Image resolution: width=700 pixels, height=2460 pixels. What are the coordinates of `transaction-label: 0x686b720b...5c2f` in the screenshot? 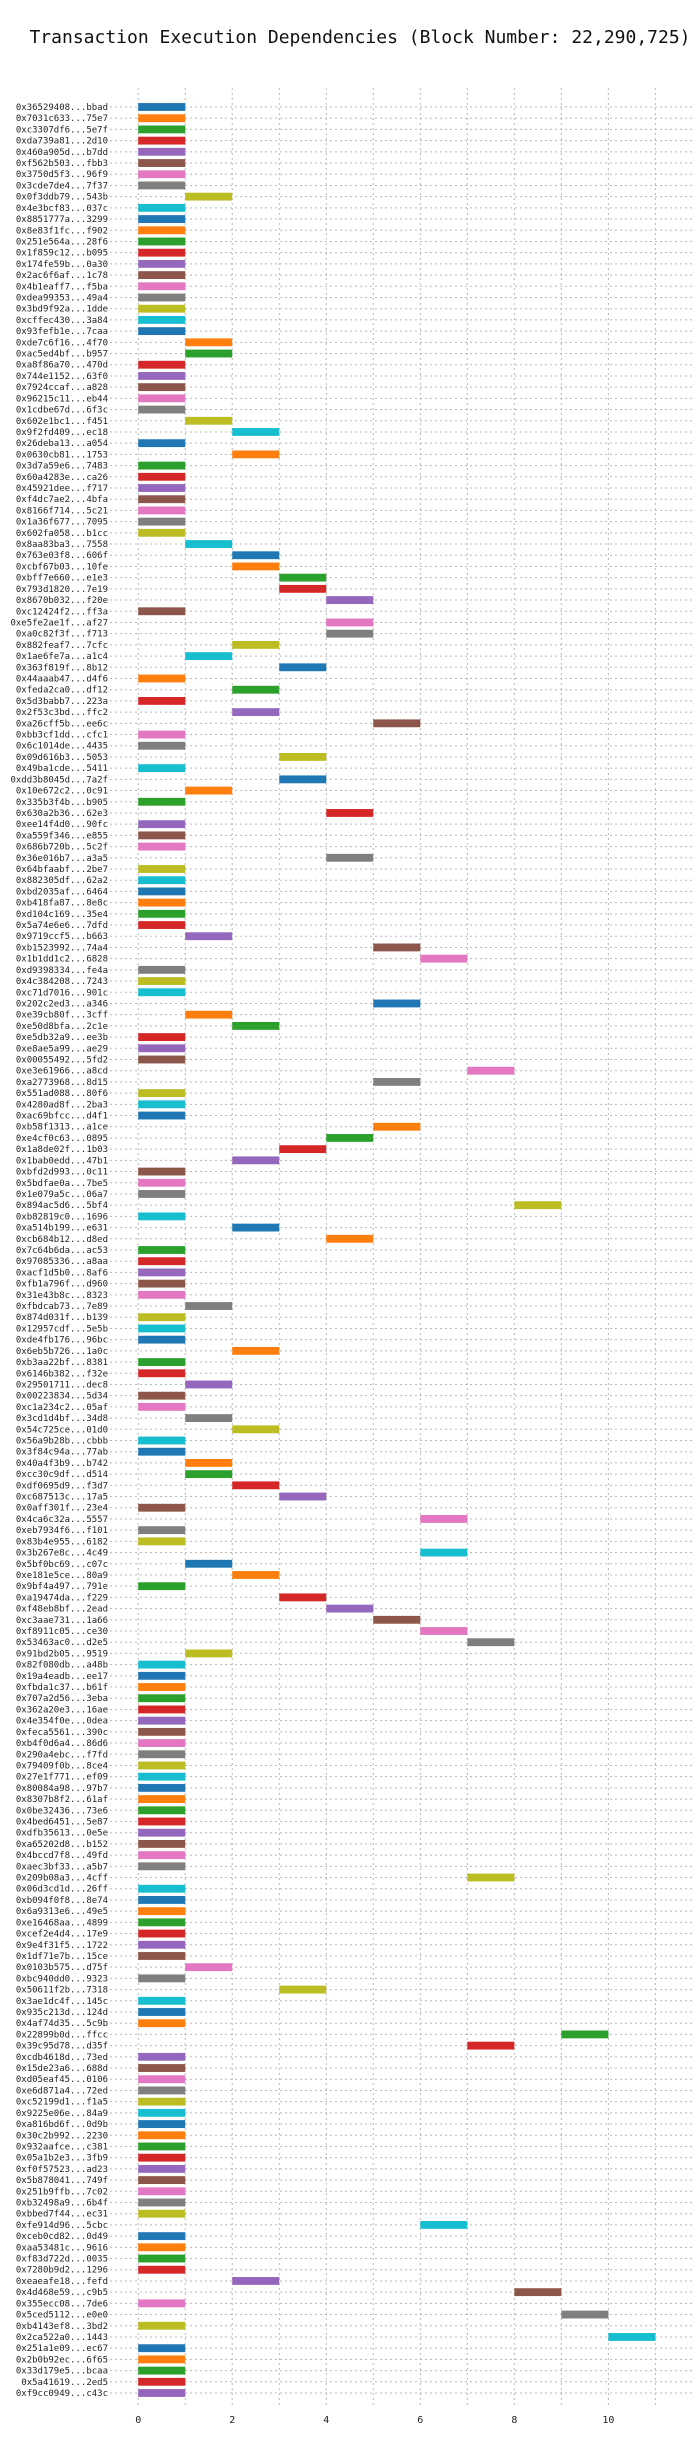 It's located at (62, 848).